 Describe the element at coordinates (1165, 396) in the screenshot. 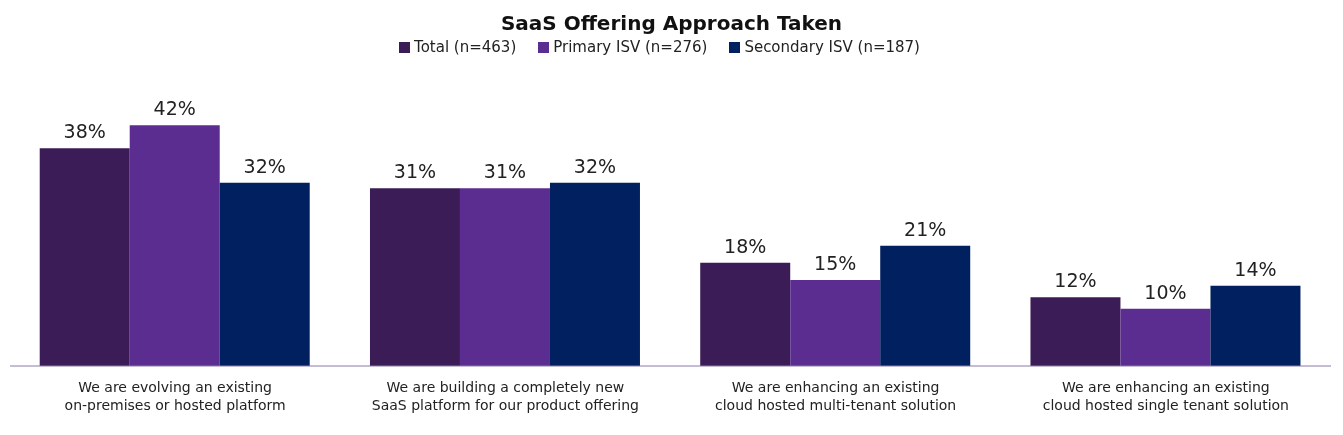

I see `x-tick-label: We are enhancing an existing cloud hosted single tenant solution` at that location.